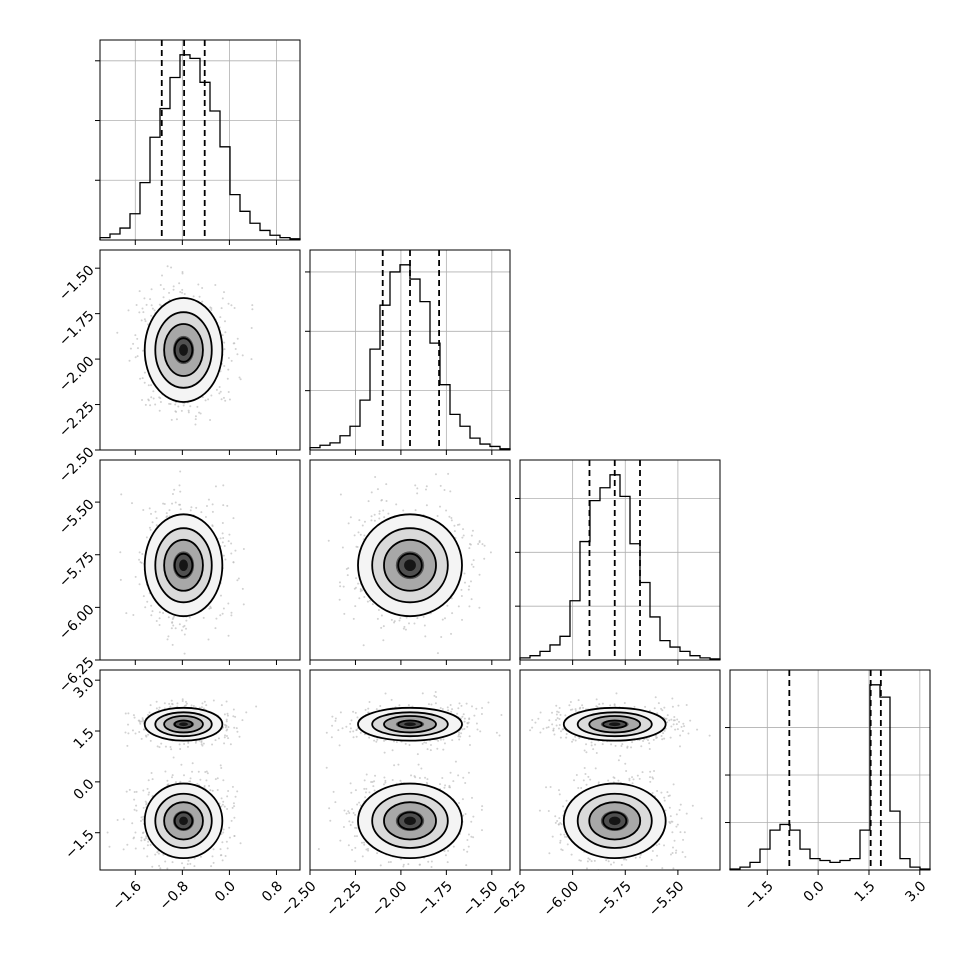 This screenshot has height=970, width=970. What do you see at coordinates (410, 779) in the screenshot?
I see `panel-content` at bounding box center [410, 779].